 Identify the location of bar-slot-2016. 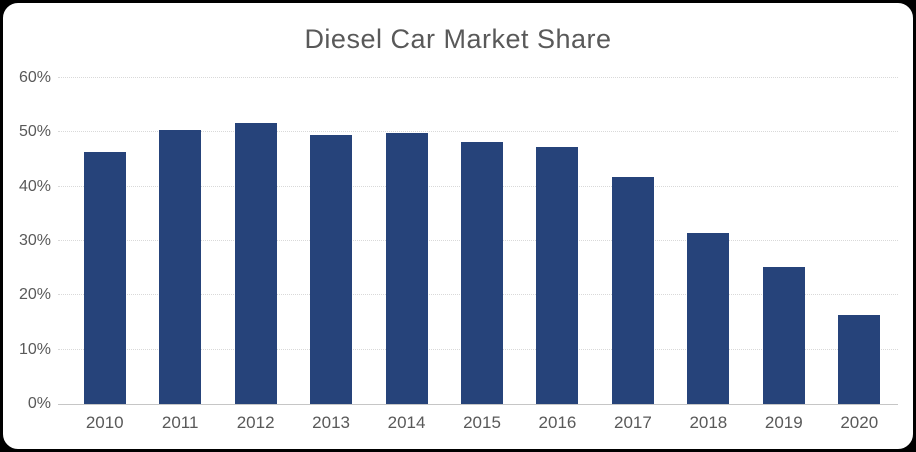
(557, 241).